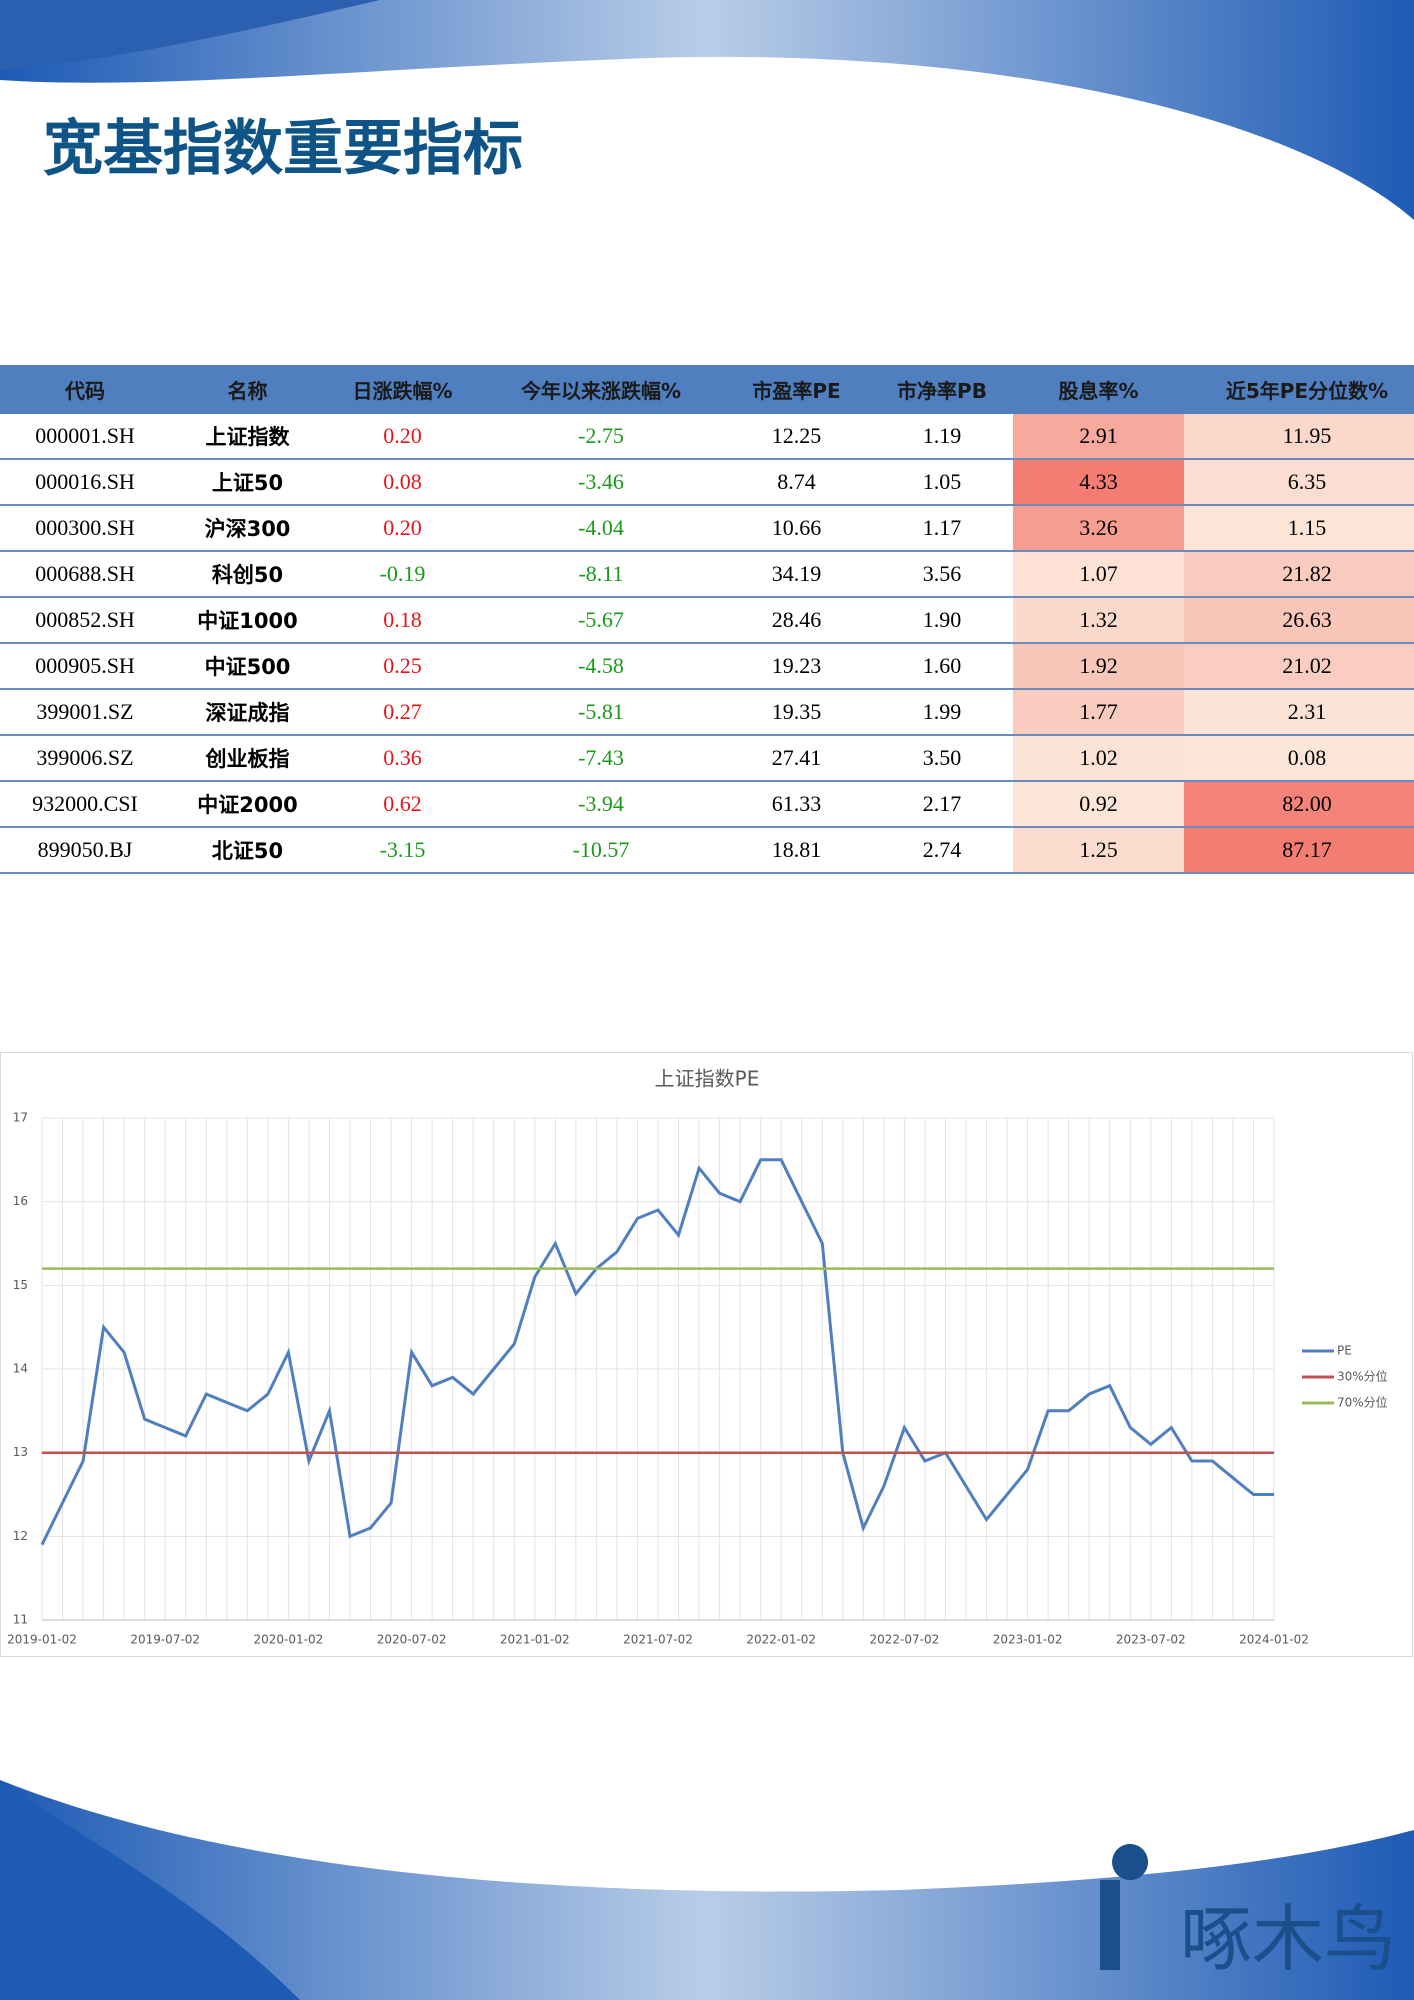 This screenshot has width=1414, height=2000. I want to click on table-cell: 27.41, so click(796, 758).